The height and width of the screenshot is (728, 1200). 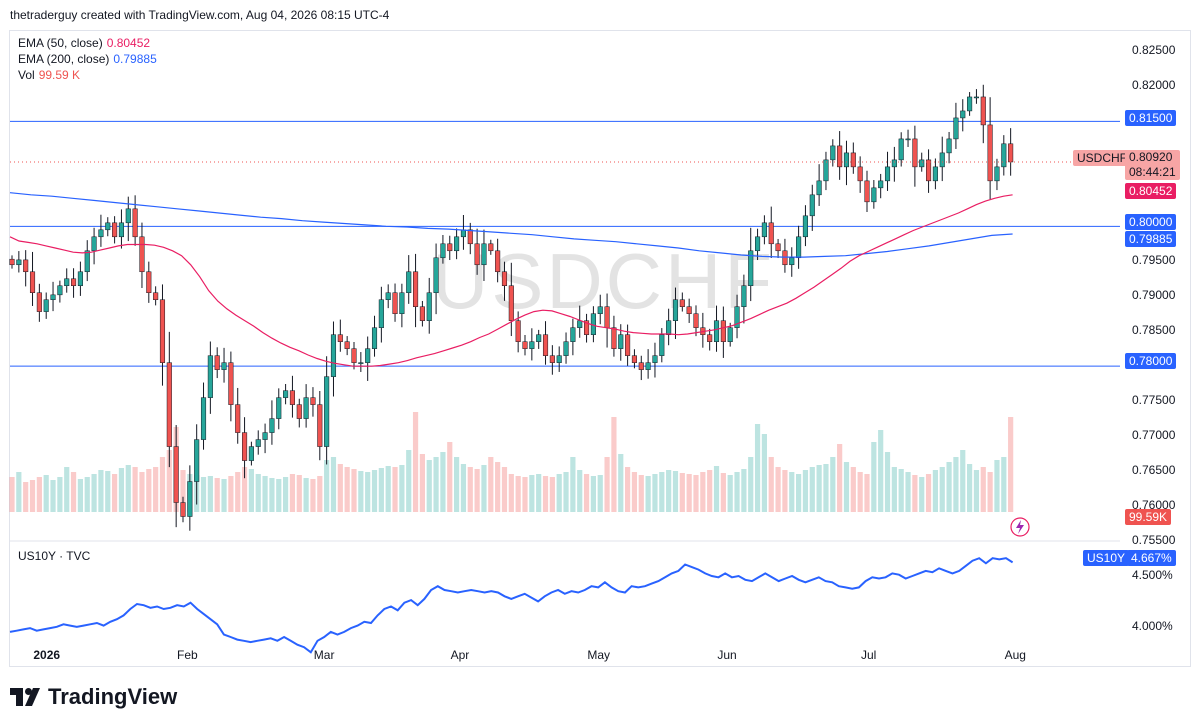 I want to click on us10y-line, so click(x=511, y=605).